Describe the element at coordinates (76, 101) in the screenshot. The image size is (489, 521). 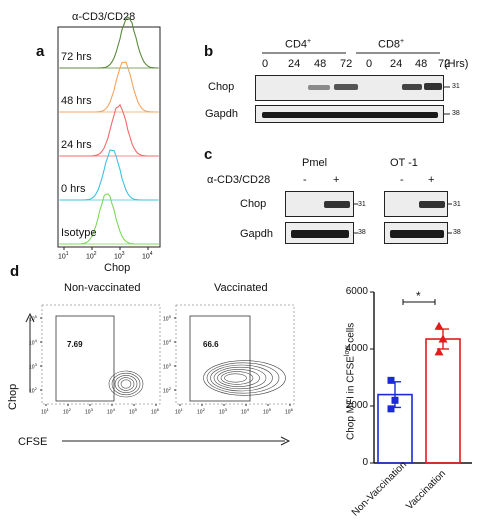
I see `histogram-track-label: 48 hrs` at that location.